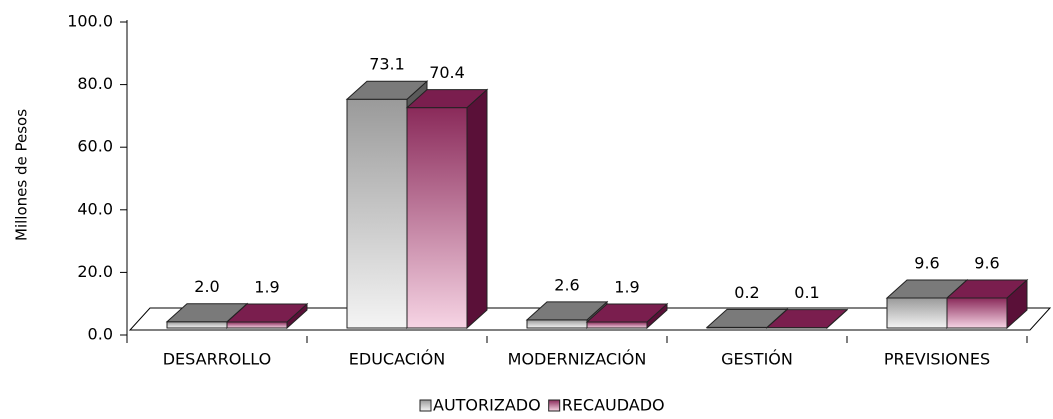 The image size is (1053, 419). Describe the element at coordinates (613, 405) in the screenshot. I see `legend-label: RECAUDADO` at that location.